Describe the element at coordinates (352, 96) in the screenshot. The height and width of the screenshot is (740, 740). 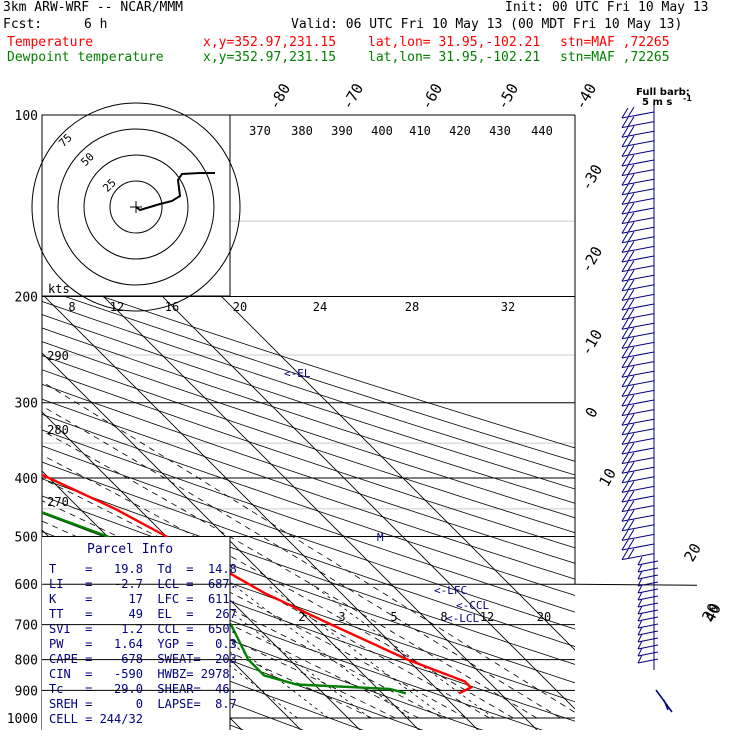
I see `isotherm-label: -70` at that location.